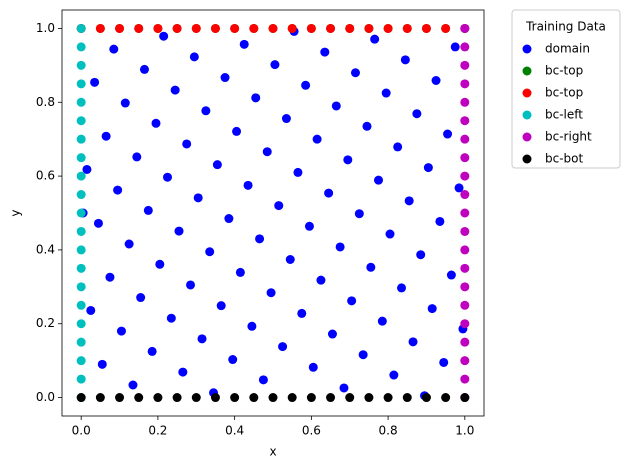  Describe the element at coordinates (45, 176) in the screenshot. I see `y-tick-label: 0.6` at that location.